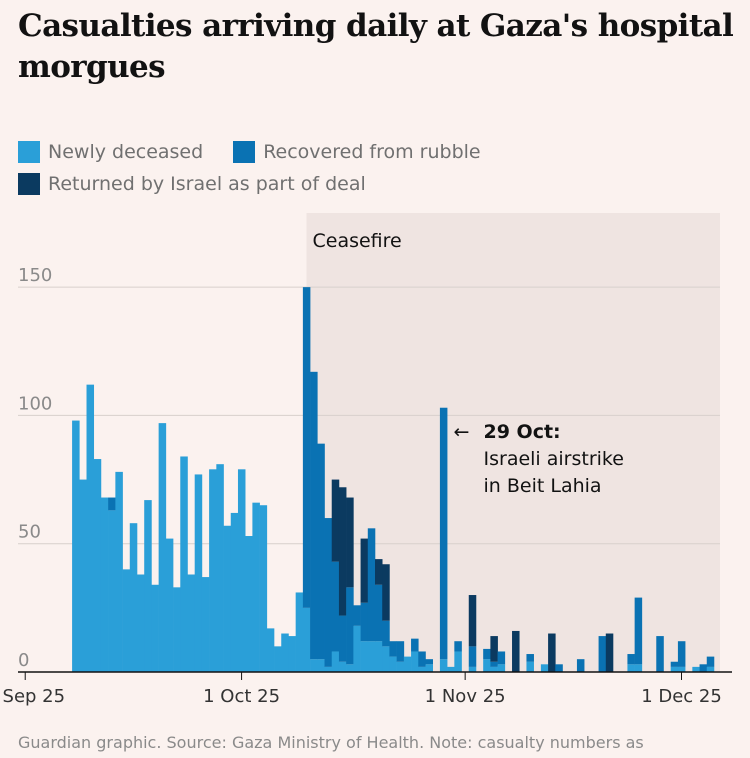  Describe the element at coordinates (29, 184) in the screenshot. I see `legend-swatch-returned-by-israel` at that location.